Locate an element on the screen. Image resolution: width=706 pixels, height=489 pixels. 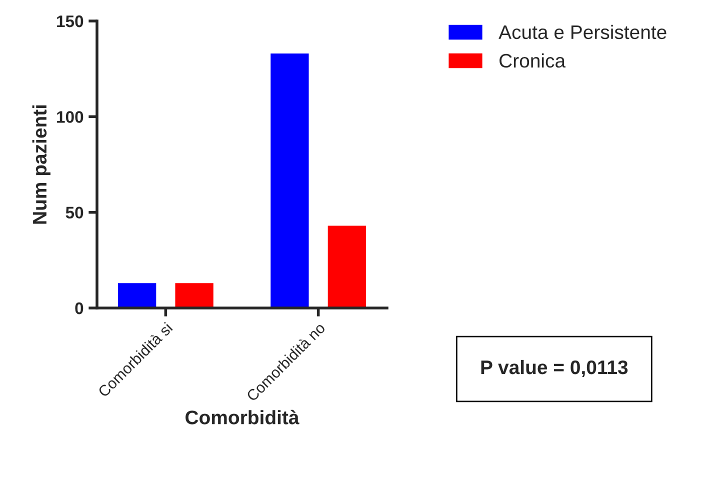
y-tick-label: 50 is located at coordinates (75, 212).